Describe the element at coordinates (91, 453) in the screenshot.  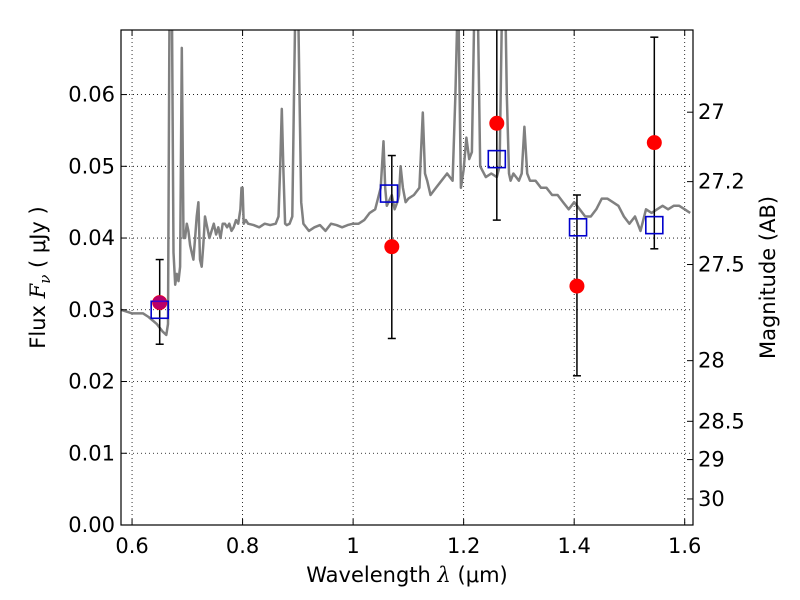
I see `y-tick-label: 0.01` at that location.